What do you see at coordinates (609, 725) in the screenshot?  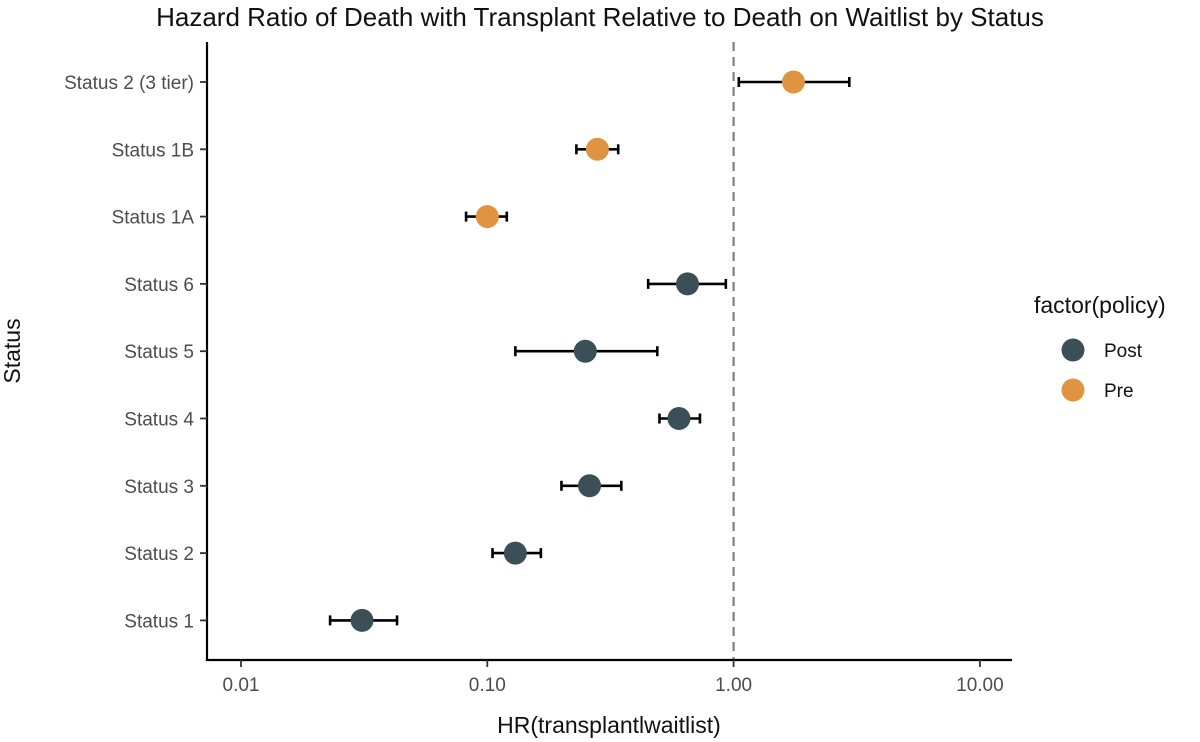 I see `x-axis-title: HR(transplantlwaitlist)` at bounding box center [609, 725].